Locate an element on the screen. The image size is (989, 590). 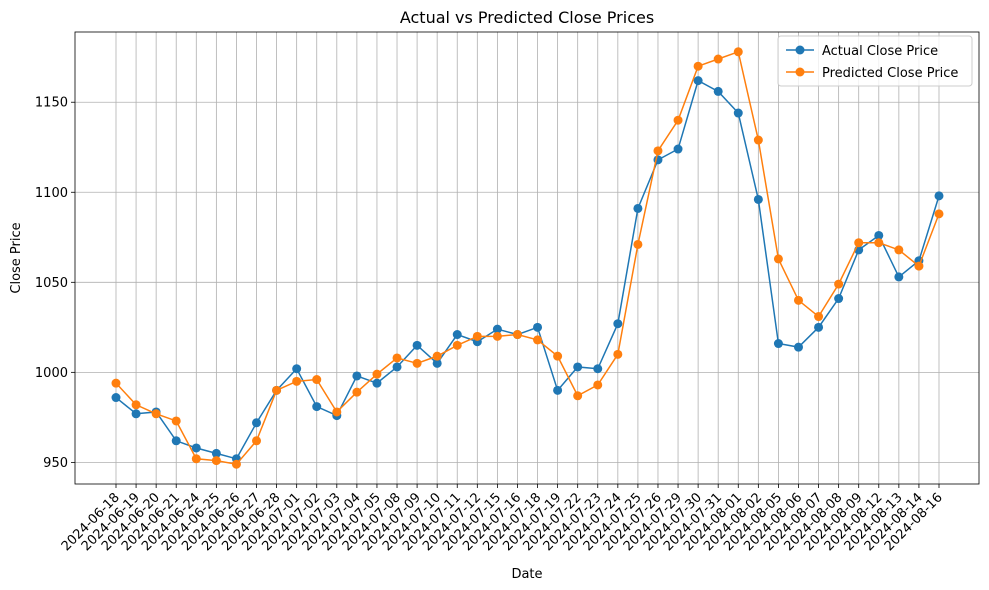
x-axis-label: Date is located at coordinates (526, 574).